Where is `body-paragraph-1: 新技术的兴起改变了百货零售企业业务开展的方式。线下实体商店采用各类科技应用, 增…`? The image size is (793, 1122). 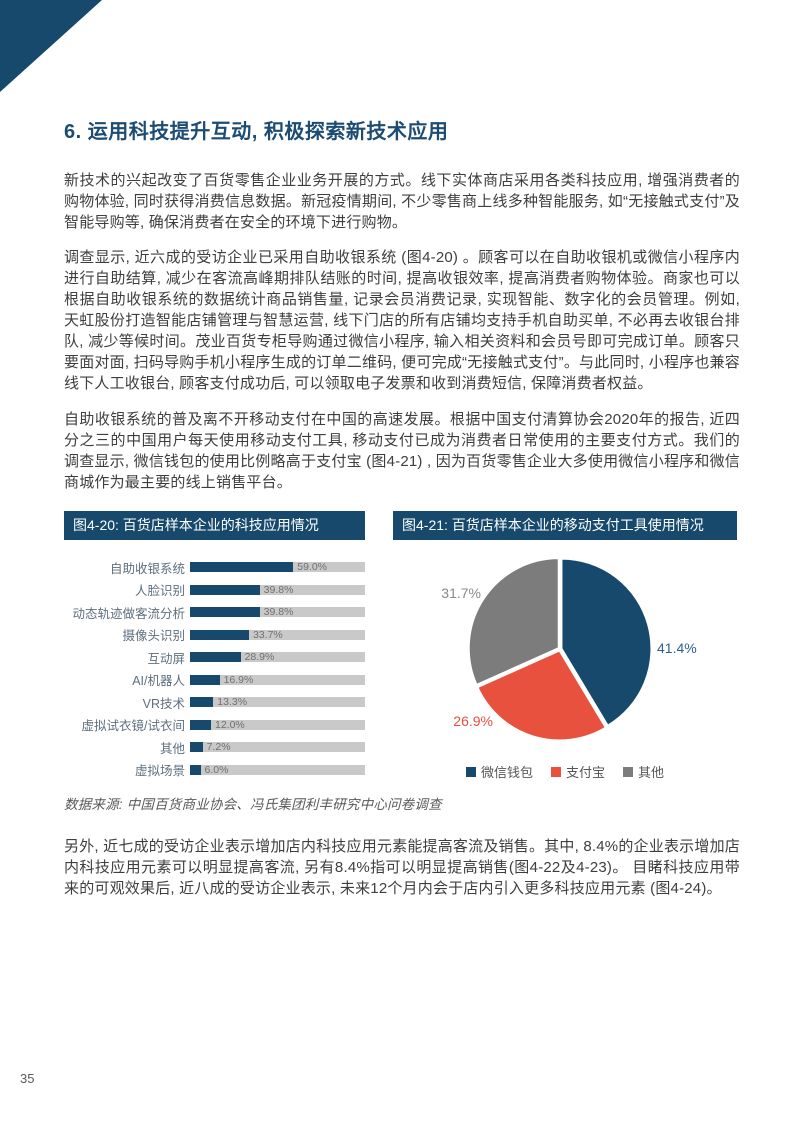
body-paragraph-1: 新技术的兴起改变了百货零售企业业务开展的方式。线下实体商店采用各类科技应用, 增… is located at coordinates (402, 201).